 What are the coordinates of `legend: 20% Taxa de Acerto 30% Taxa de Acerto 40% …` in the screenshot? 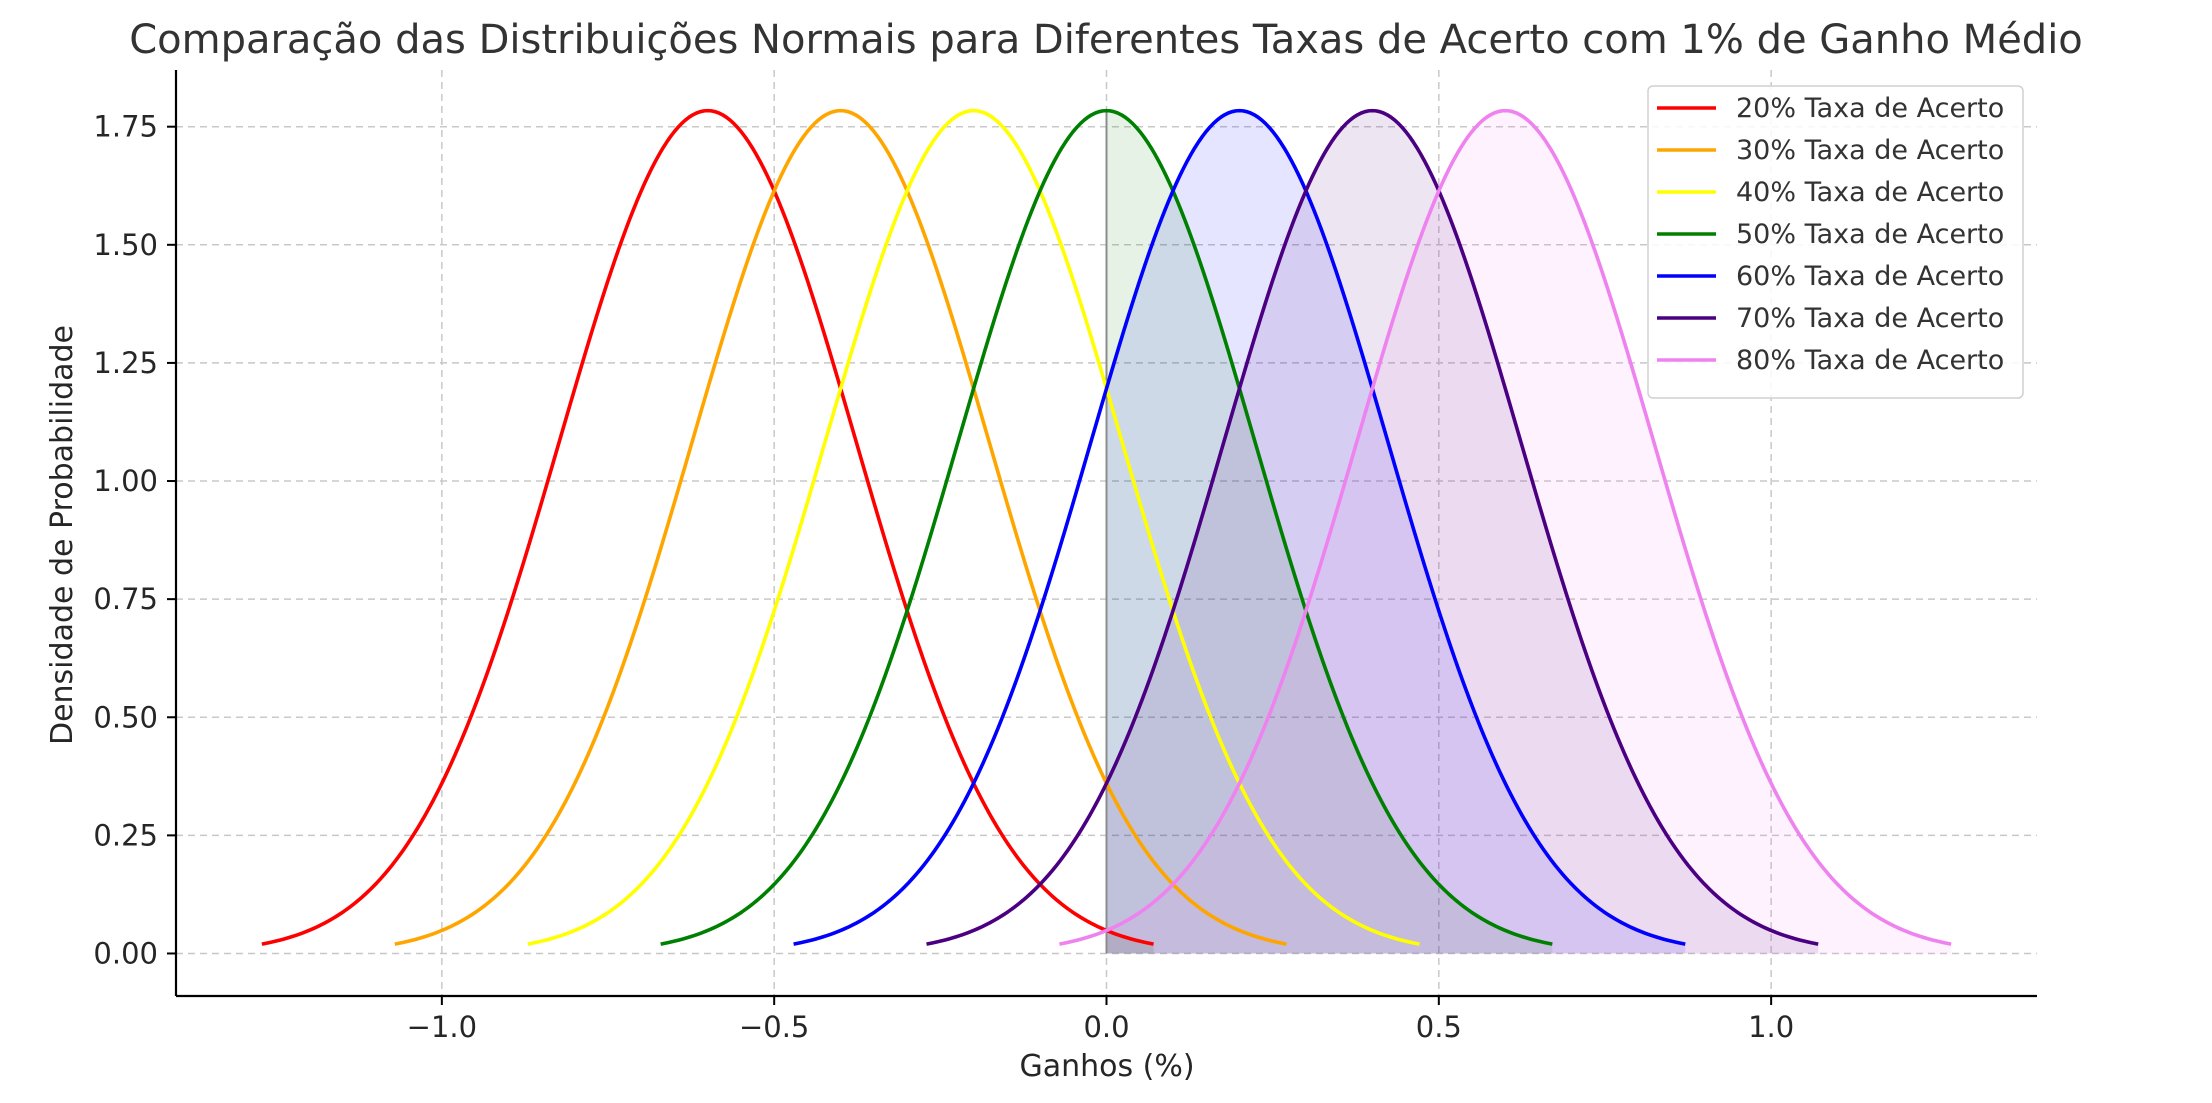 It's located at (1835, 242).